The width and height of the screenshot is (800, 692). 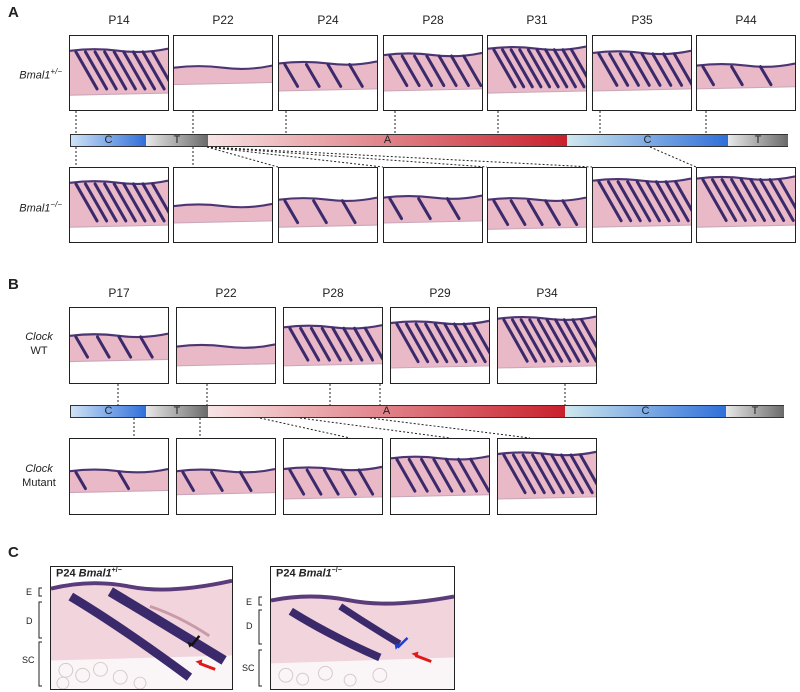 I want to click on panel-c-left-title: P24 Bmal1+/−, so click(x=89, y=573).